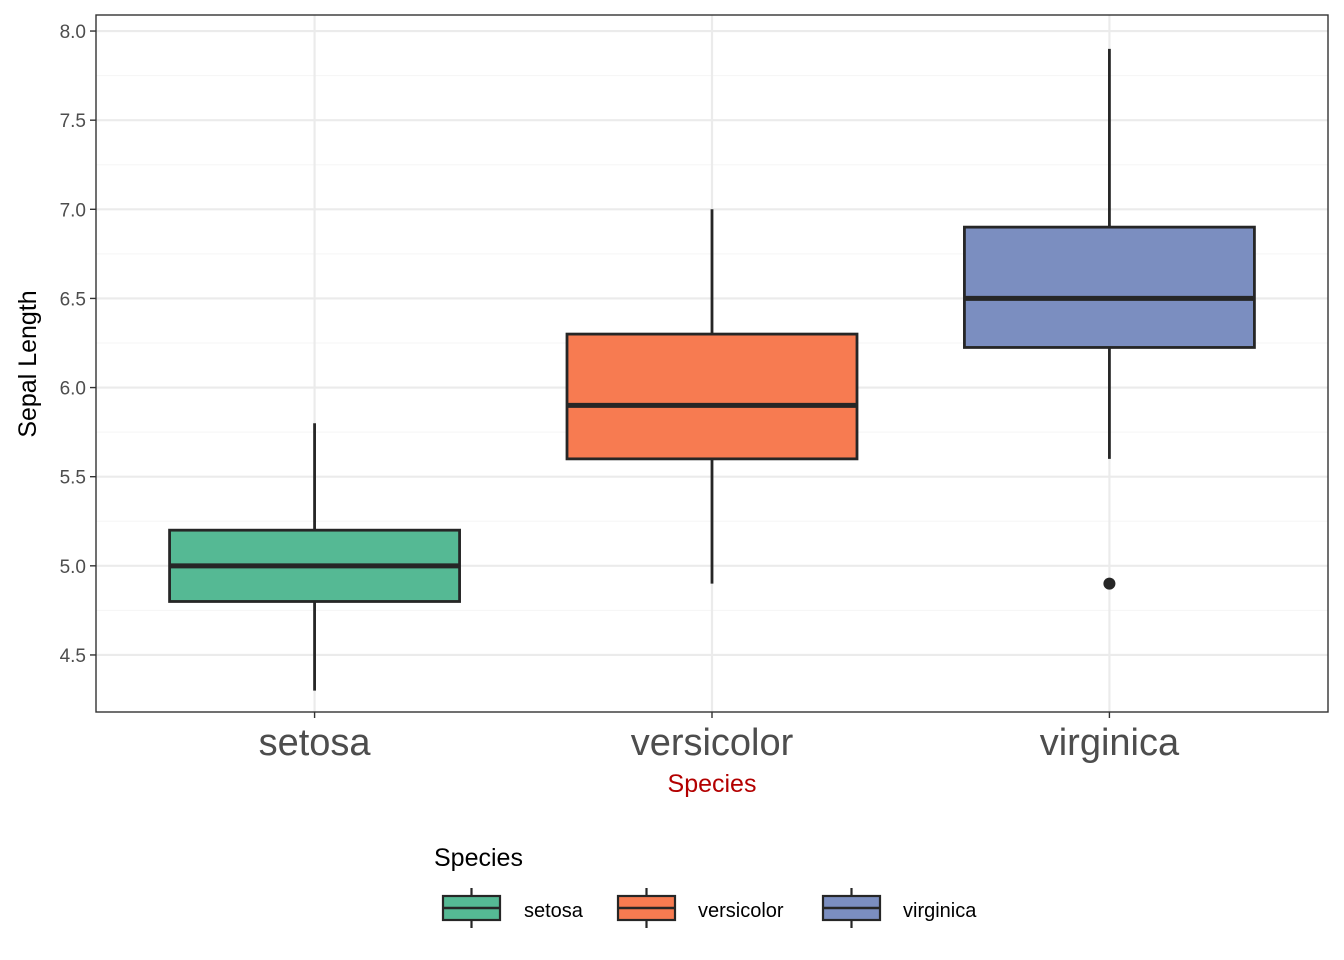  What do you see at coordinates (73, 121) in the screenshot?
I see `y-tick-label: 7.5` at bounding box center [73, 121].